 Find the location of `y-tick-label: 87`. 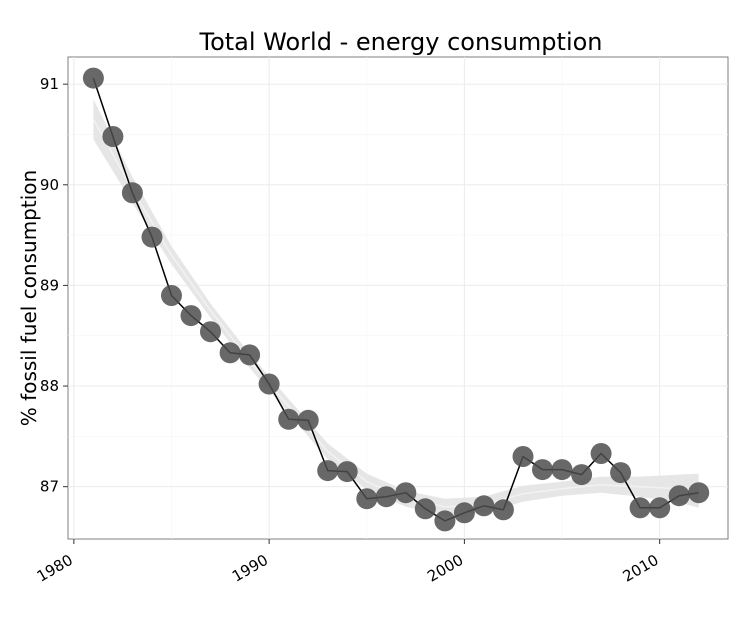

y-tick-label: 87 is located at coordinates (49, 487).